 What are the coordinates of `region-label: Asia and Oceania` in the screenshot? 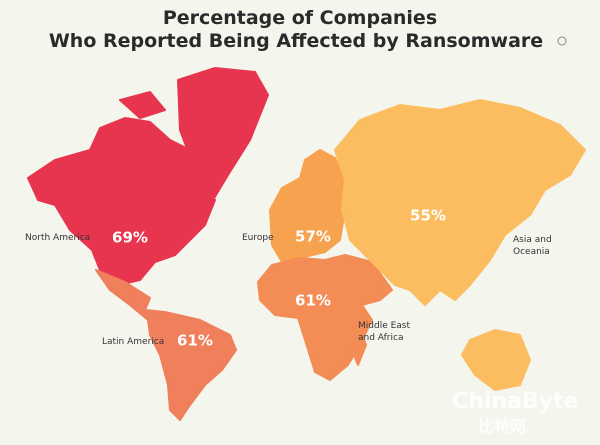 It's located at (532, 246).